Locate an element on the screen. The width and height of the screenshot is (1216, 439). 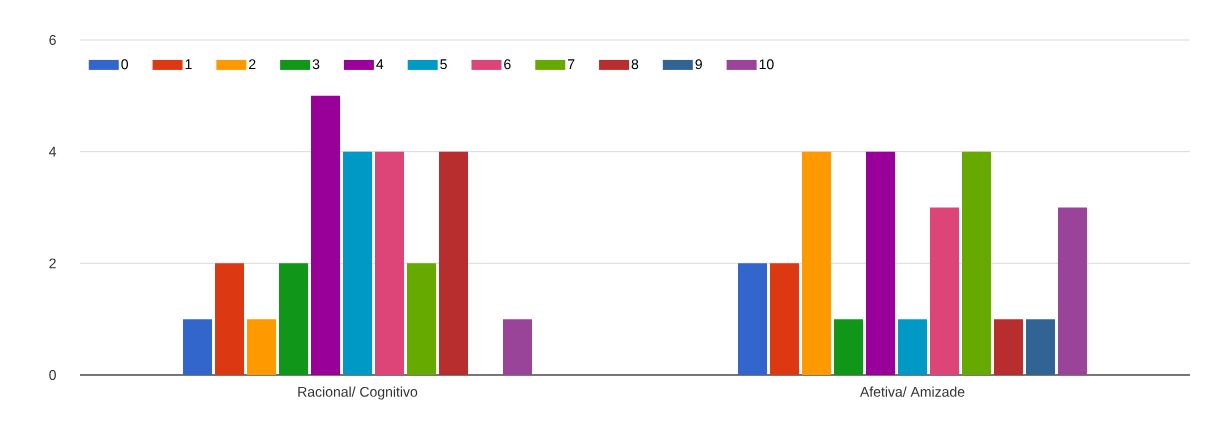
x-tick-label: Racional/ Cognitivo is located at coordinates (358, 393).